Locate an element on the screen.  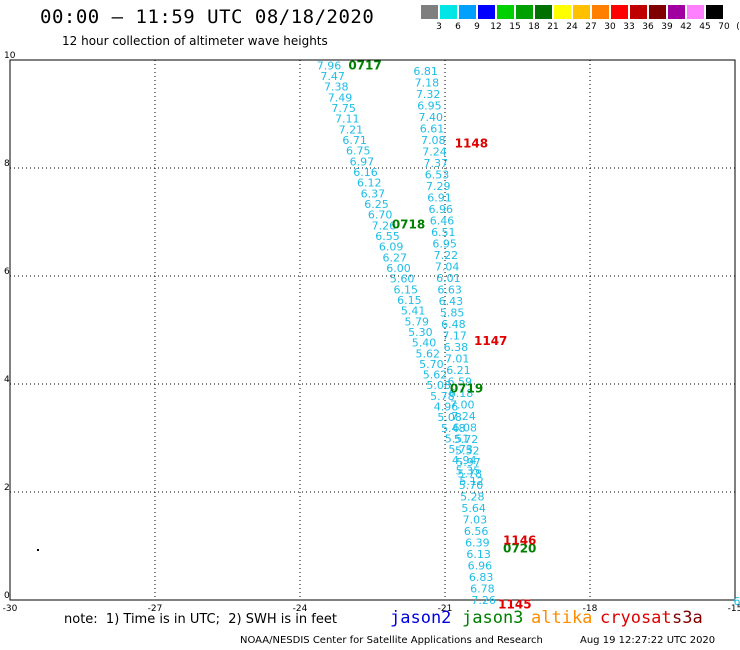
legend-cryosat: cryosat is located at coordinates (636, 618).